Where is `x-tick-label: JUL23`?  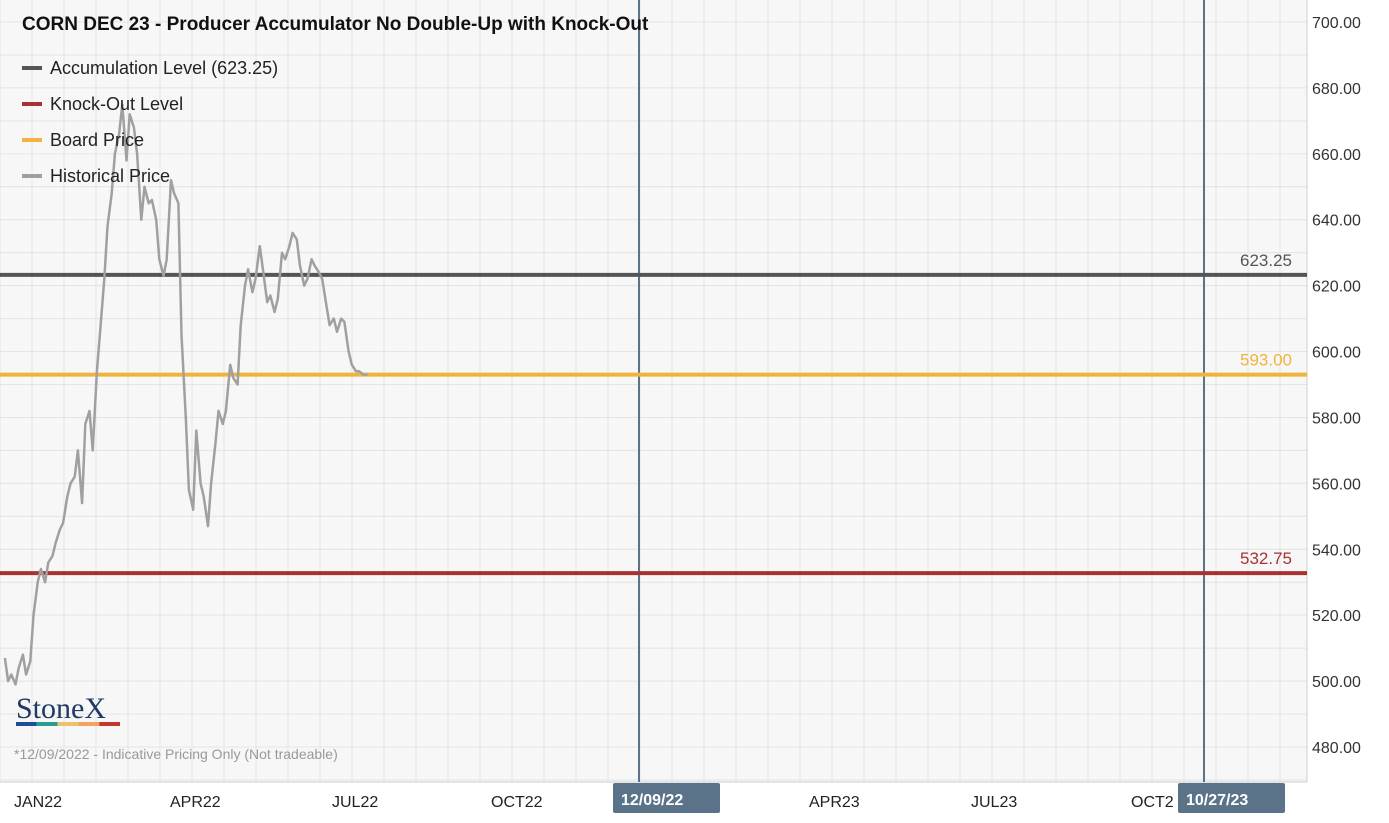
x-tick-label: JUL23 is located at coordinates (994, 802).